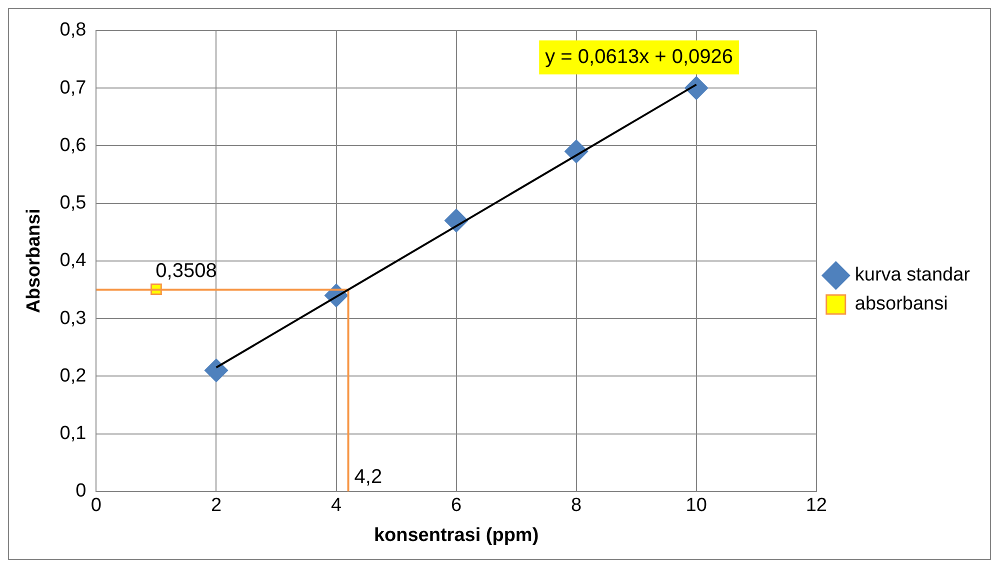  What do you see at coordinates (73, 261) in the screenshot?
I see `y-tick-label: 0,4` at bounding box center [73, 261].